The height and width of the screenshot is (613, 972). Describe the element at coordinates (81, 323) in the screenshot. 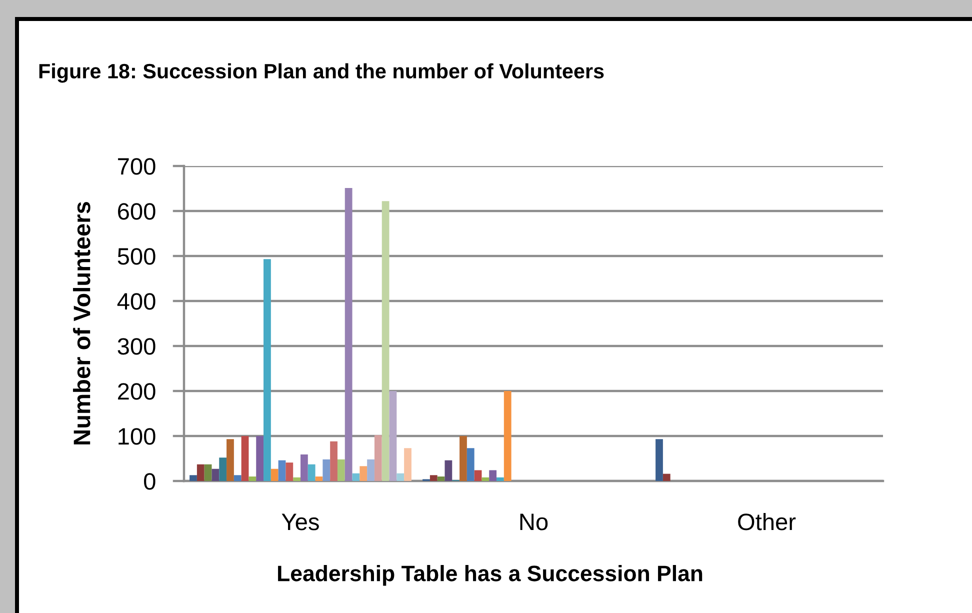

I see `y-axis-title: Number of Volunteers` at that location.